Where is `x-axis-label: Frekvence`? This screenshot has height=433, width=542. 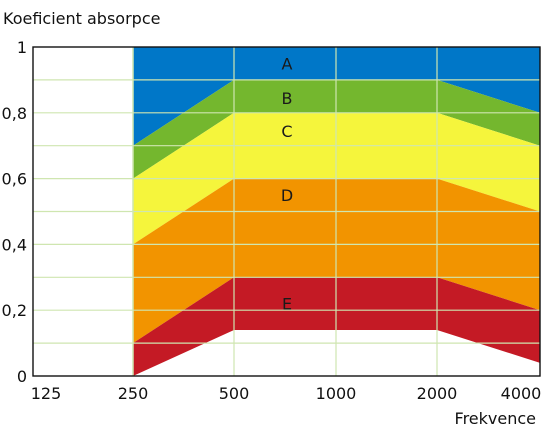
x-axis-label: Frekvence is located at coordinates (495, 418).